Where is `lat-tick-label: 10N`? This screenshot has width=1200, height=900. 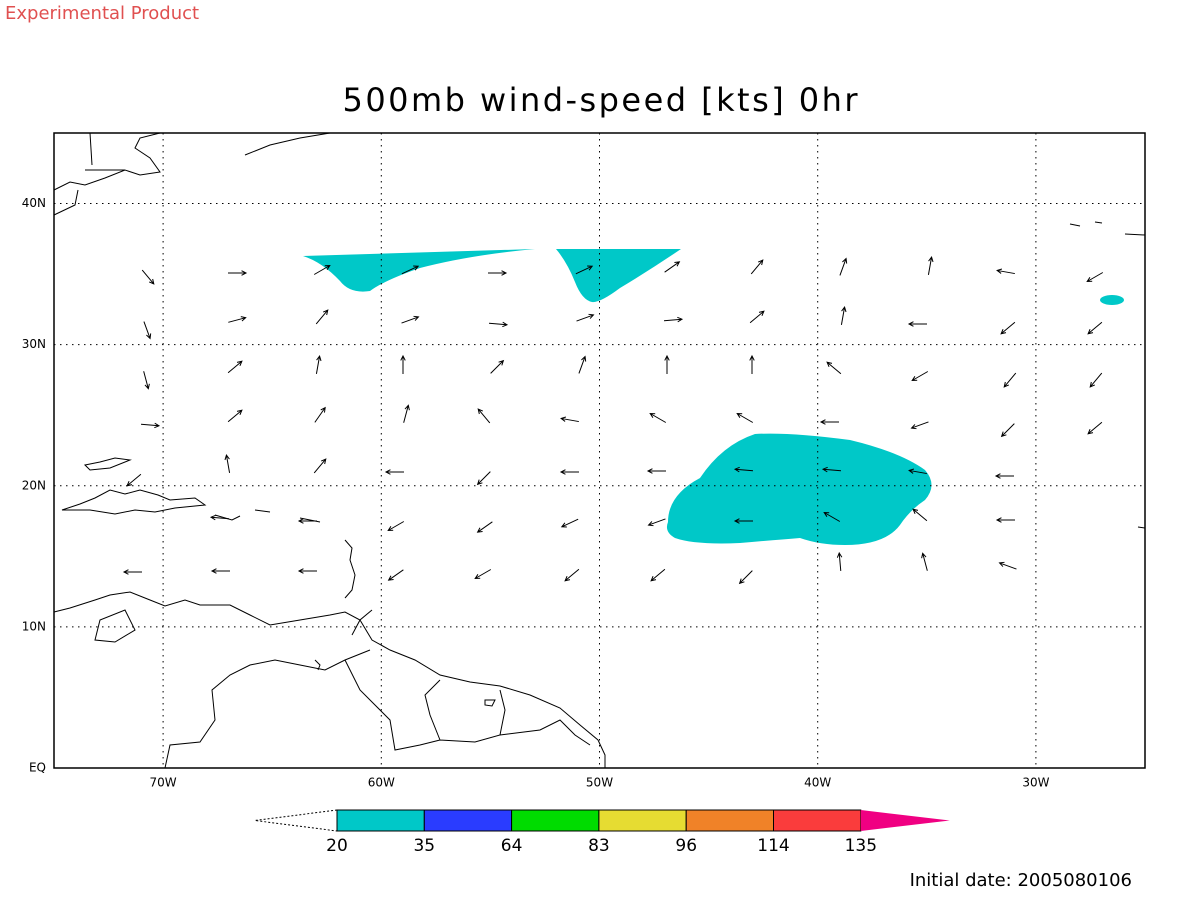
lat-tick-label: 10N is located at coordinates (34, 626).